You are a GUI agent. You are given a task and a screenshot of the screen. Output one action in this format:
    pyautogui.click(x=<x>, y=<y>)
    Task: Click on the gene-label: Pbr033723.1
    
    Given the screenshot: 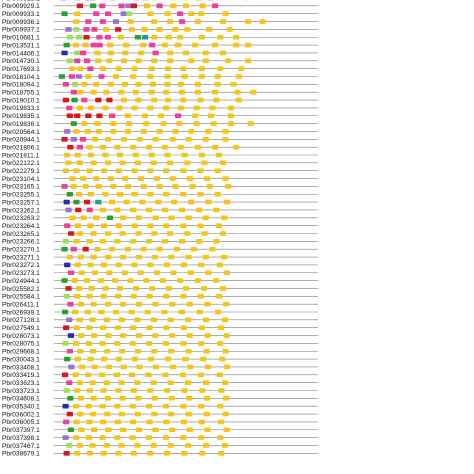 What is the action you would take?
    pyautogui.click(x=21, y=391)
    